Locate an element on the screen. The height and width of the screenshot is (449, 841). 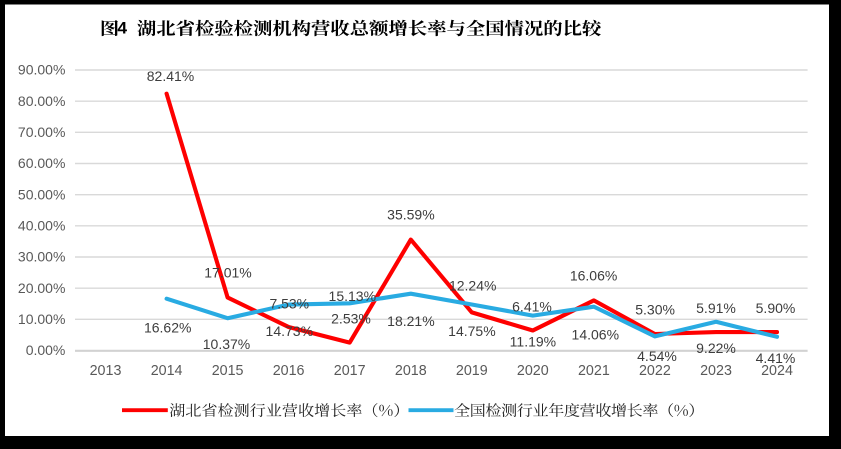
svg-text: 12.24% is located at coordinates (472, 286).